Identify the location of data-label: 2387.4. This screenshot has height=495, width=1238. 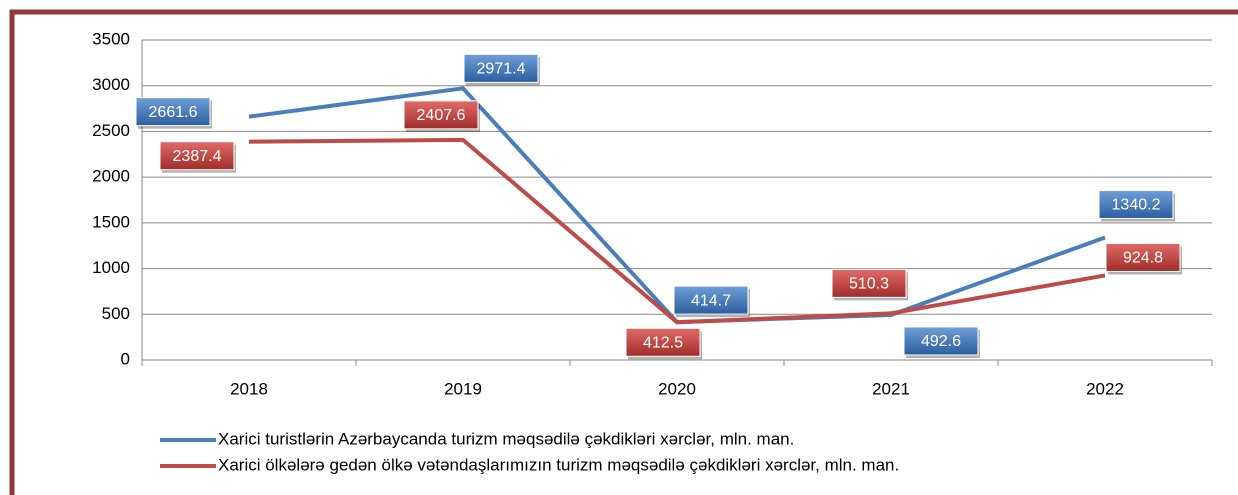
(197, 156).